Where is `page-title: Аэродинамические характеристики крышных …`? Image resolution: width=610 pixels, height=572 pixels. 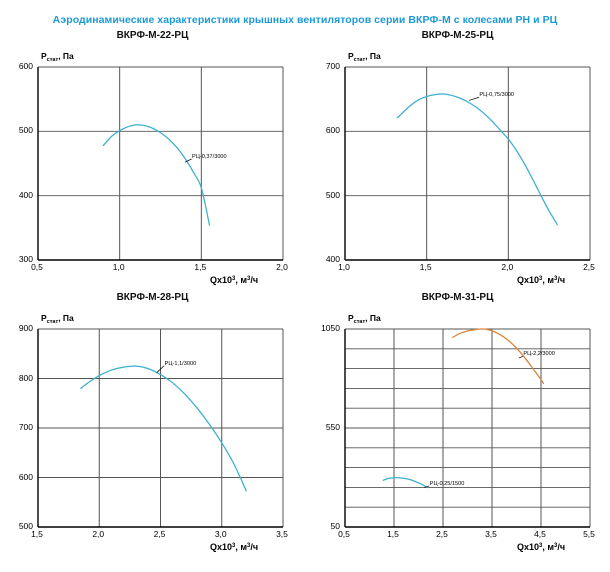
page-title: Аэродинамические характеристики крышных … is located at coordinates (305, 20).